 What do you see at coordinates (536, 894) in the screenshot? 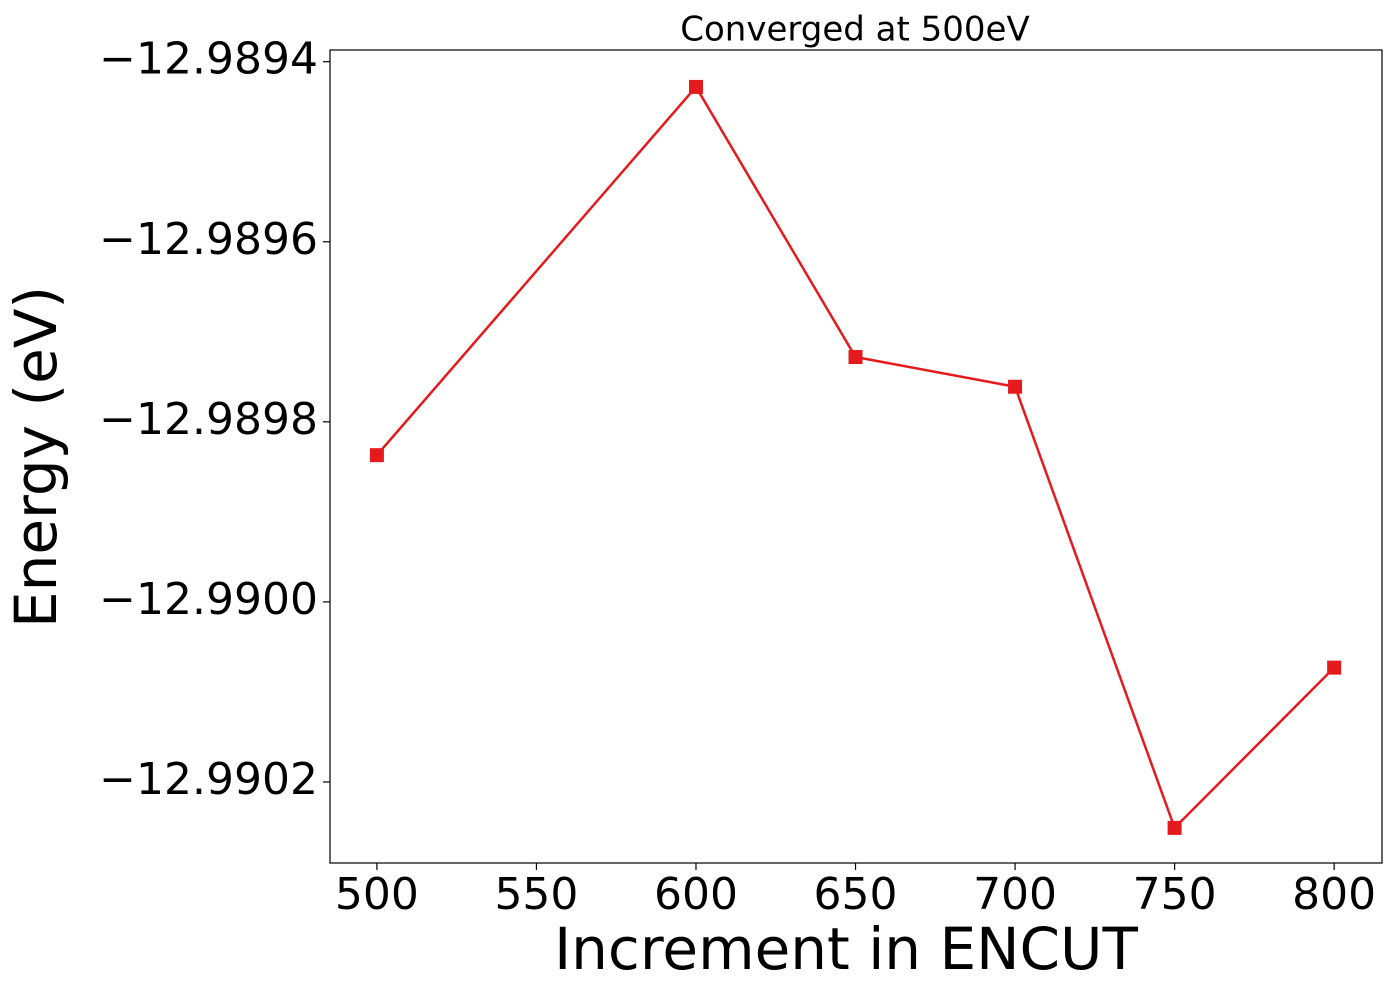
I see `x-tick-label: 550` at bounding box center [536, 894].